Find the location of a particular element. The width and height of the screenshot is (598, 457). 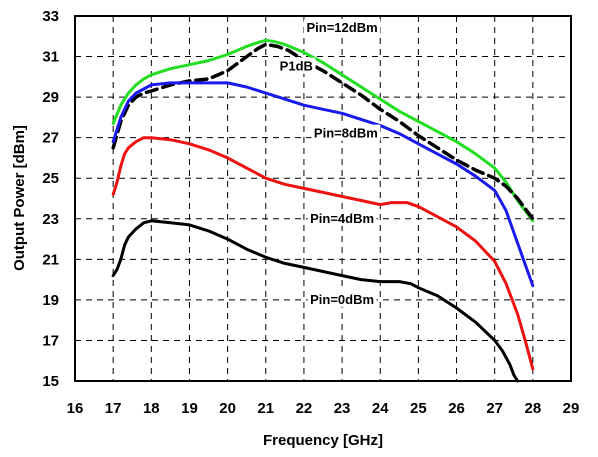

y-tick-label: 21 is located at coordinates (50, 259).